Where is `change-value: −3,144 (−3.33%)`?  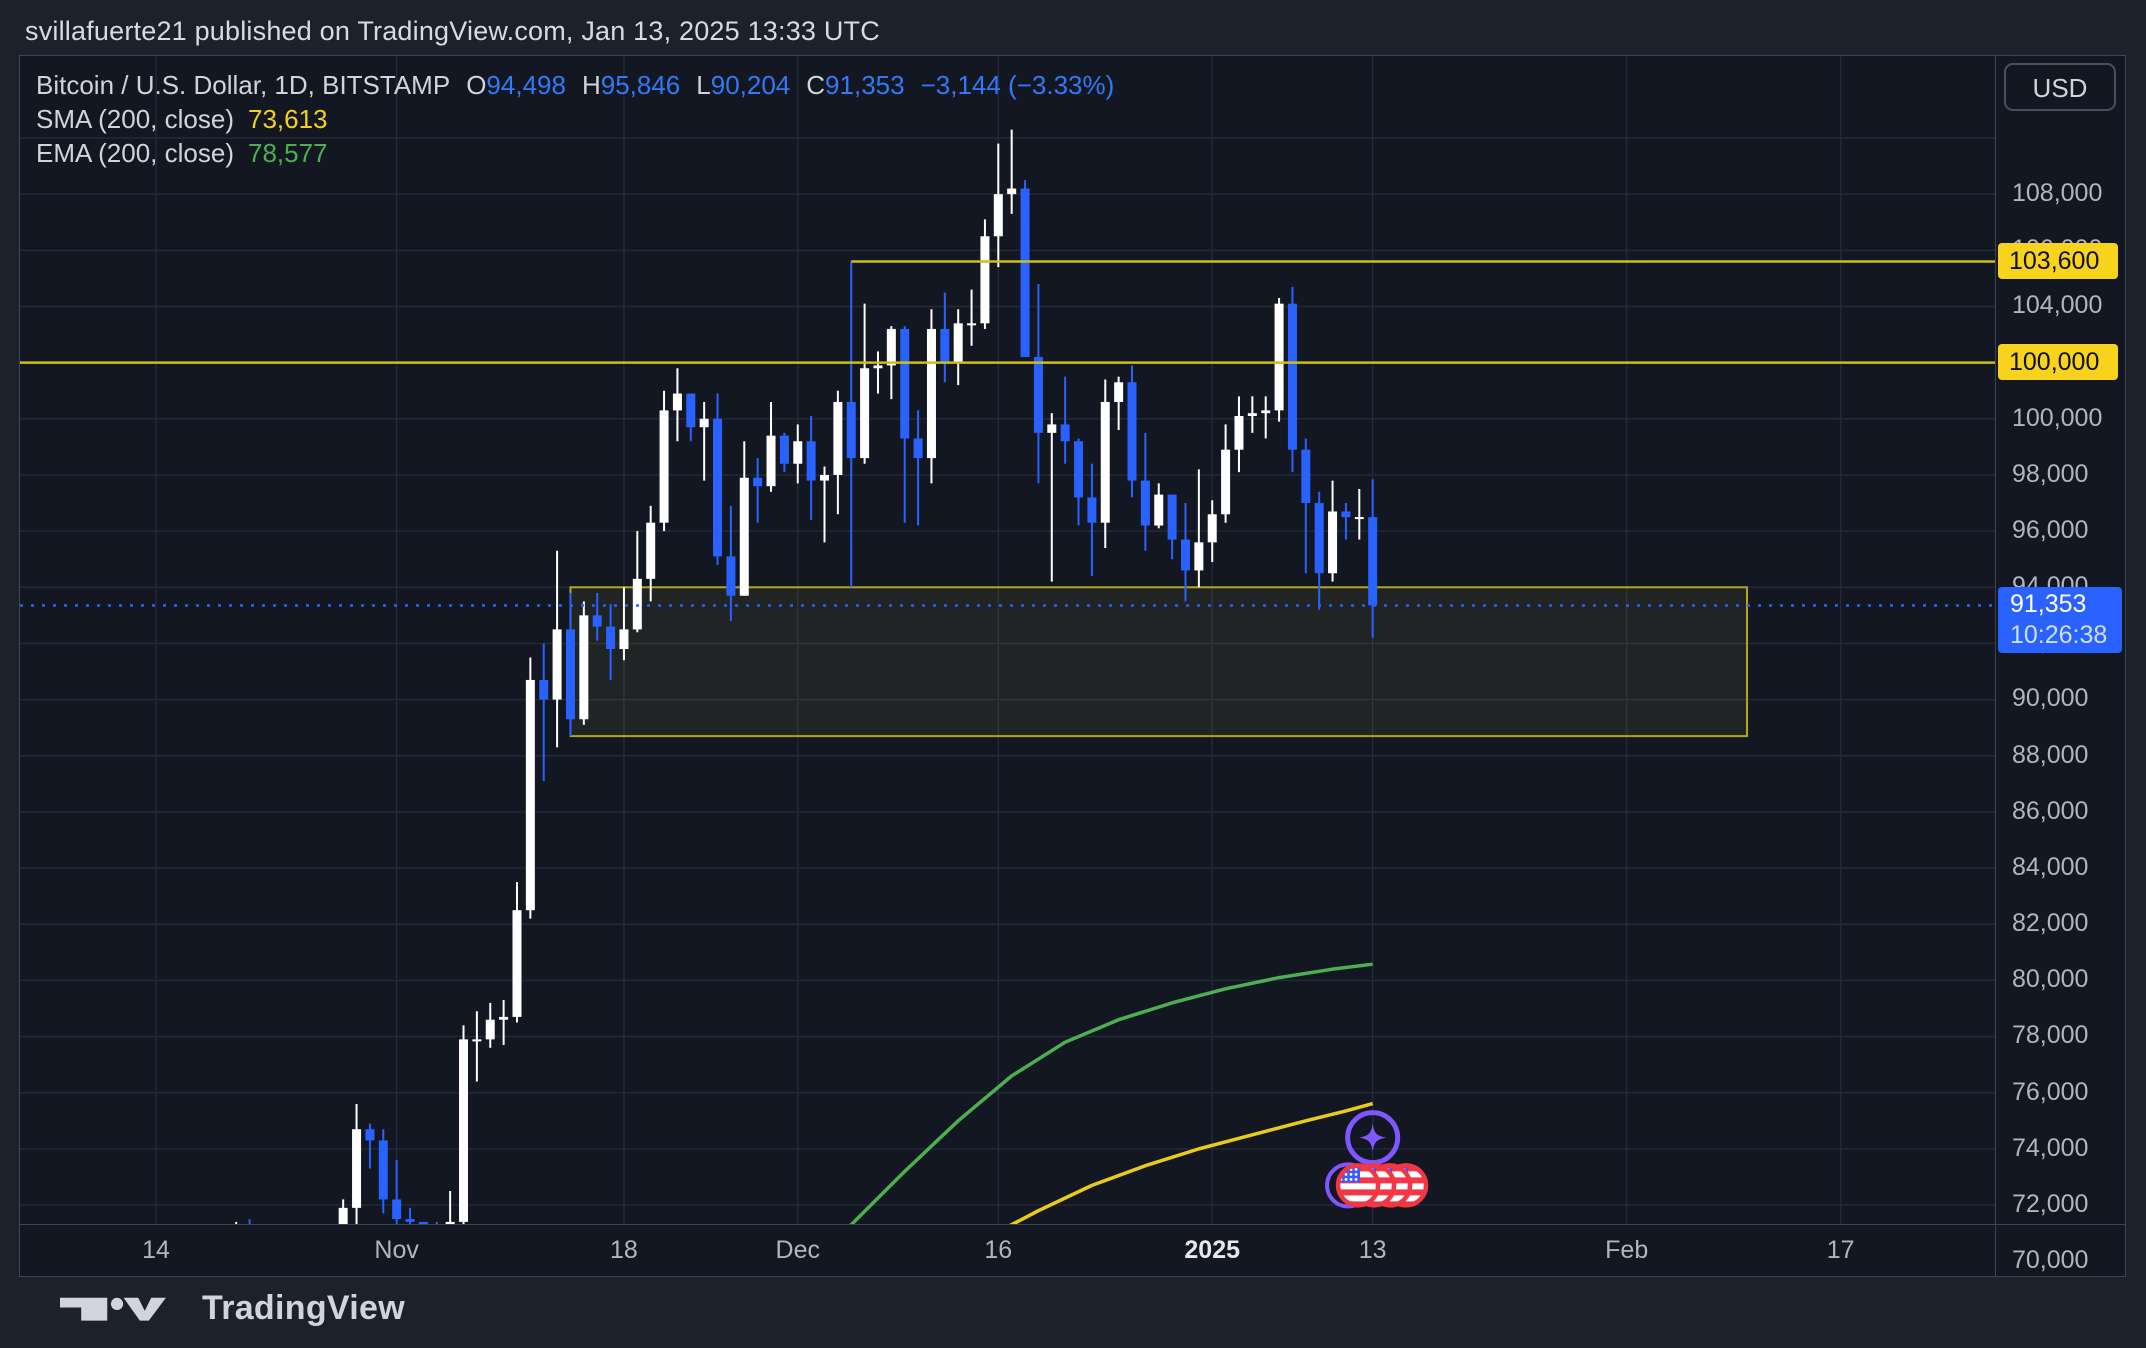
change-value: −3,144 (−3.33%) is located at coordinates (1017, 85).